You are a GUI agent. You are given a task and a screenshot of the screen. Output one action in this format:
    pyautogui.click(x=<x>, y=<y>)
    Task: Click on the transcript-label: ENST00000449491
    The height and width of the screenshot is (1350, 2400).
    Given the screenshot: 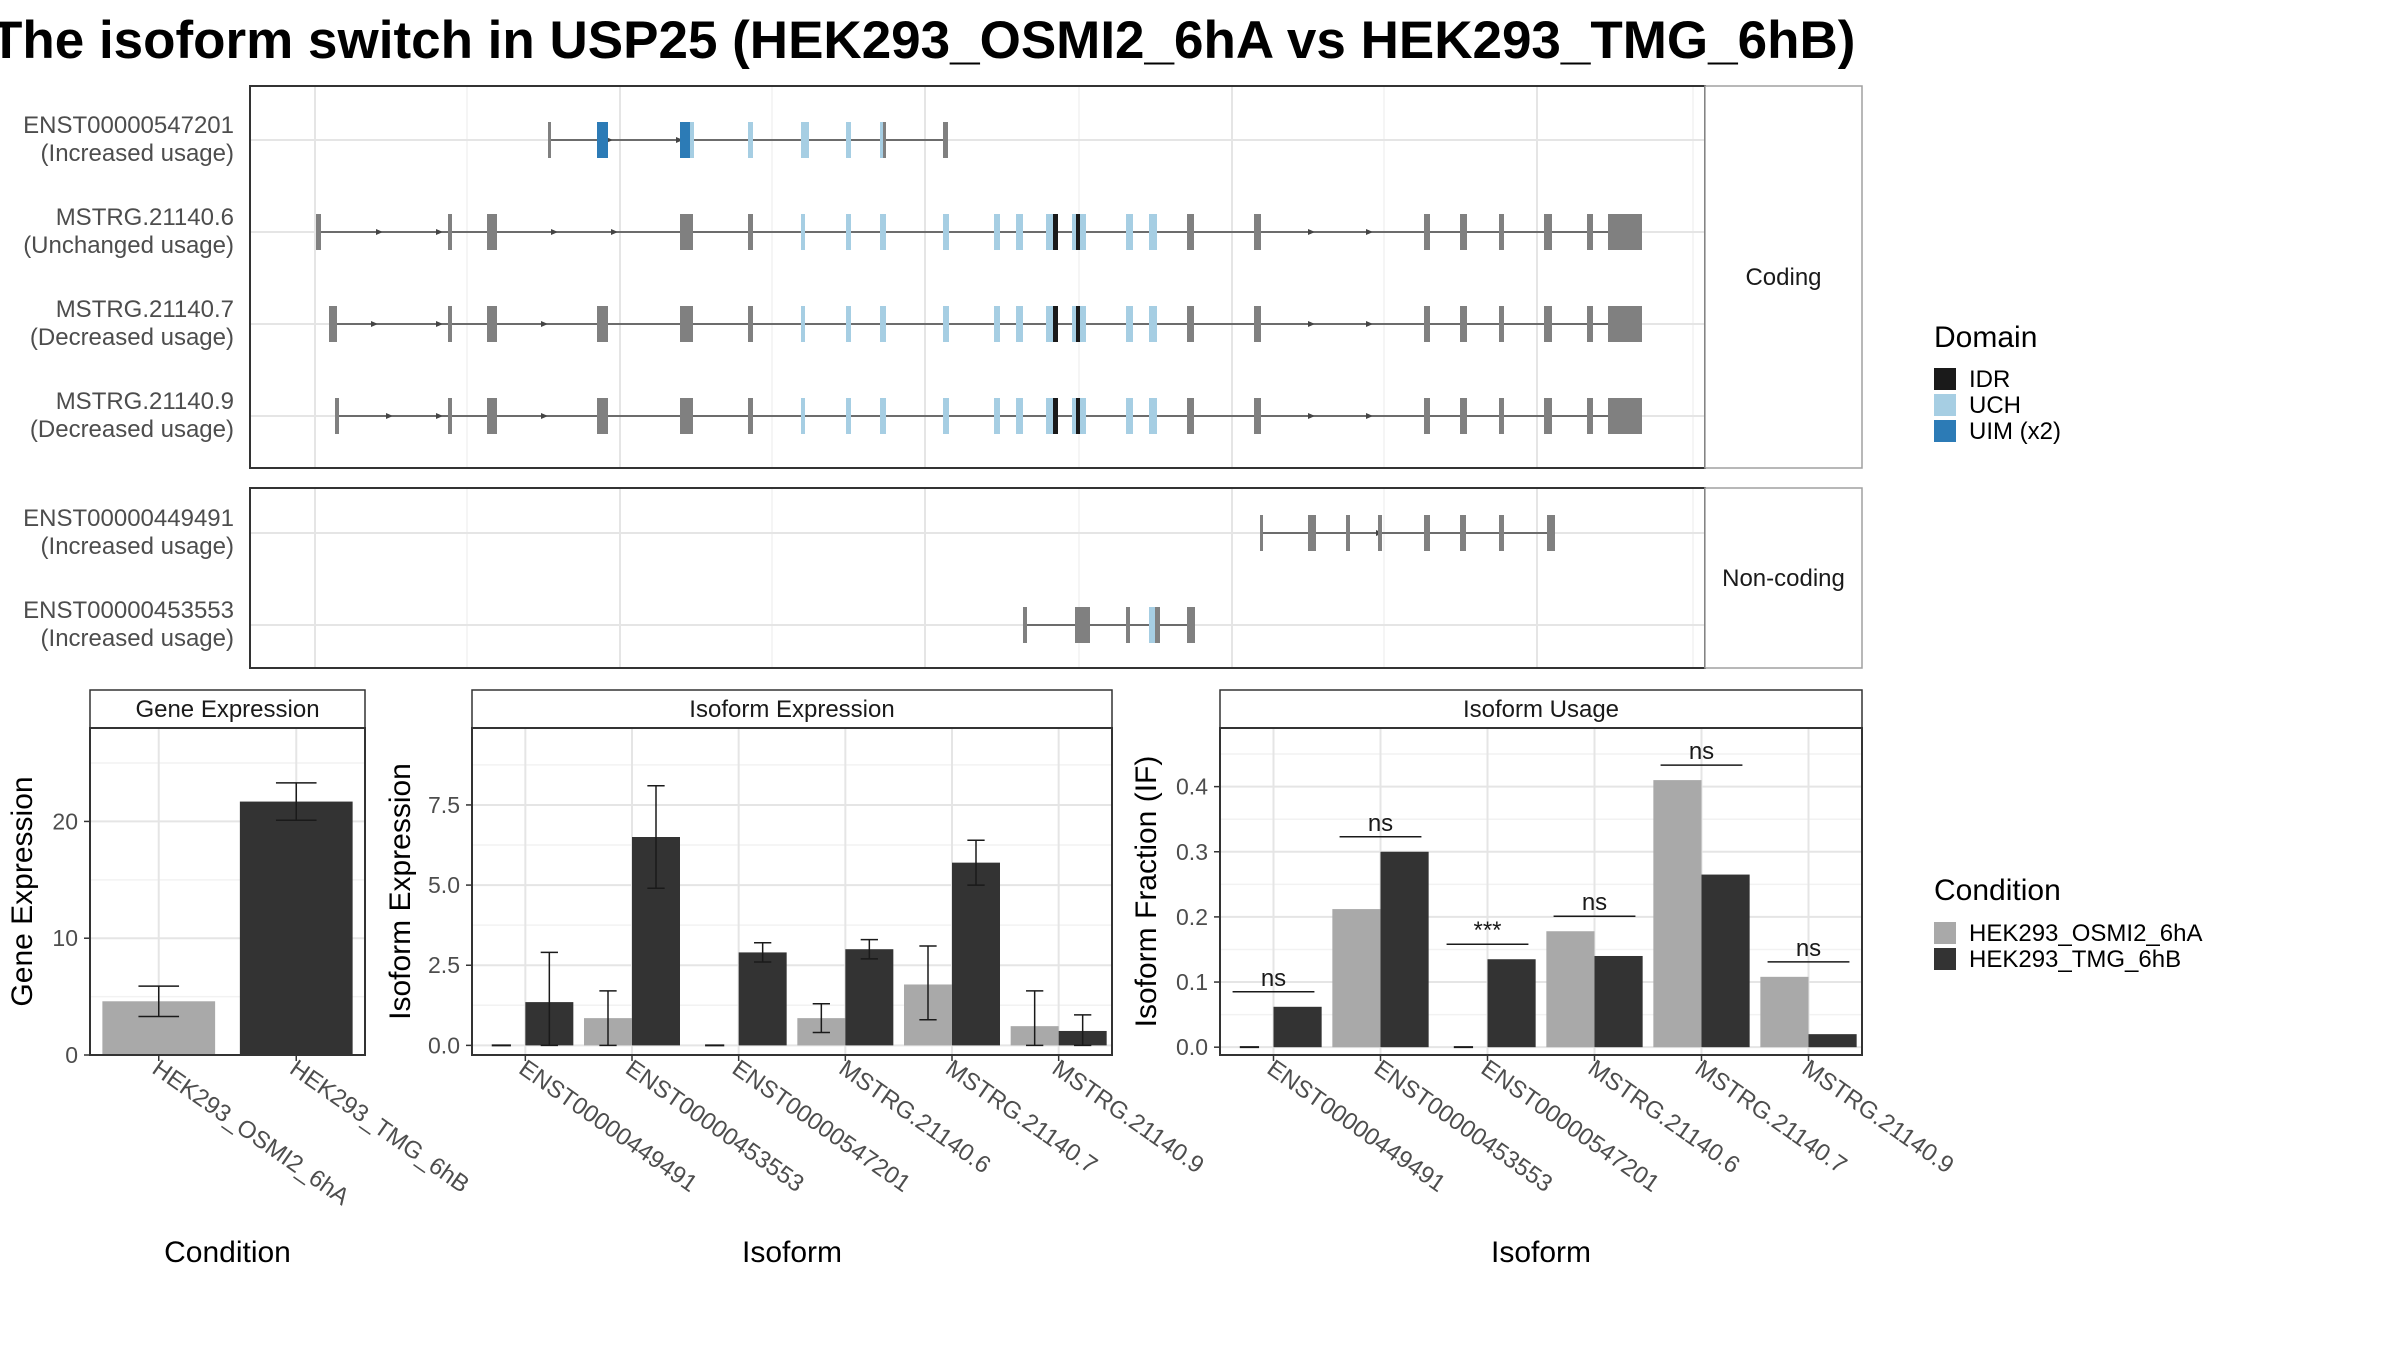 What is the action you would take?
    pyautogui.click(x=128, y=518)
    